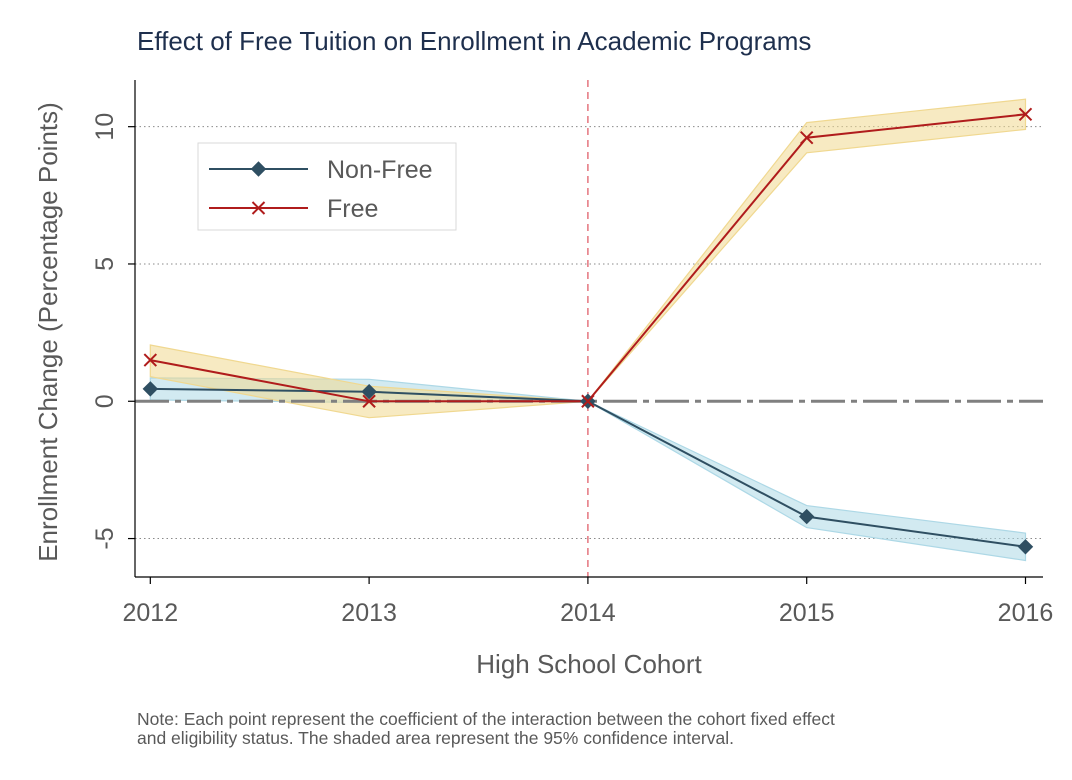  I want to click on legend: Non-Free Free, so click(327, 186).